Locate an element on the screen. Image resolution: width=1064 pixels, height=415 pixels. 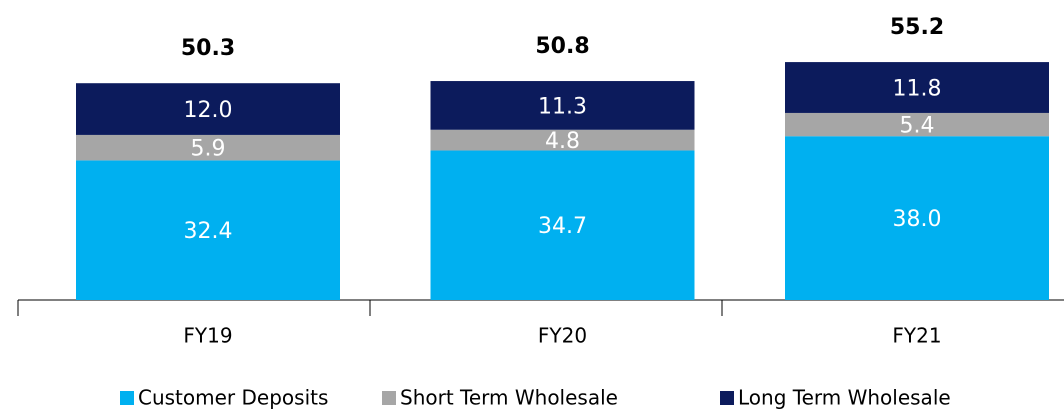
segment-label: 11.3 is located at coordinates (562, 106).